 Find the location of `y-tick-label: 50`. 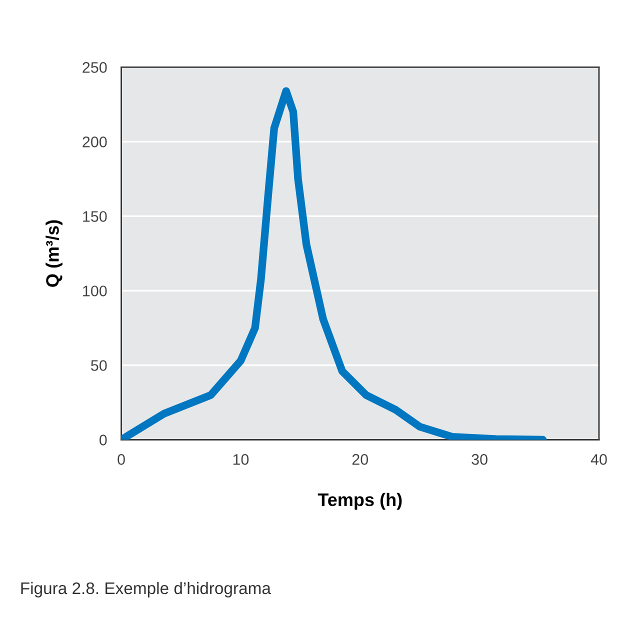

y-tick-label: 50 is located at coordinates (99, 365).